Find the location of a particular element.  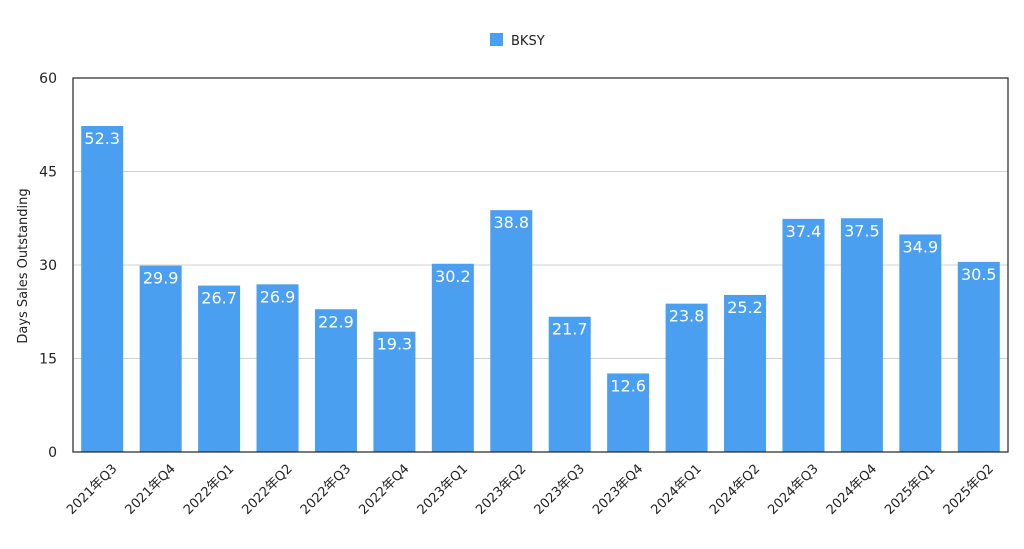

legend: BKSY is located at coordinates (517, 41).